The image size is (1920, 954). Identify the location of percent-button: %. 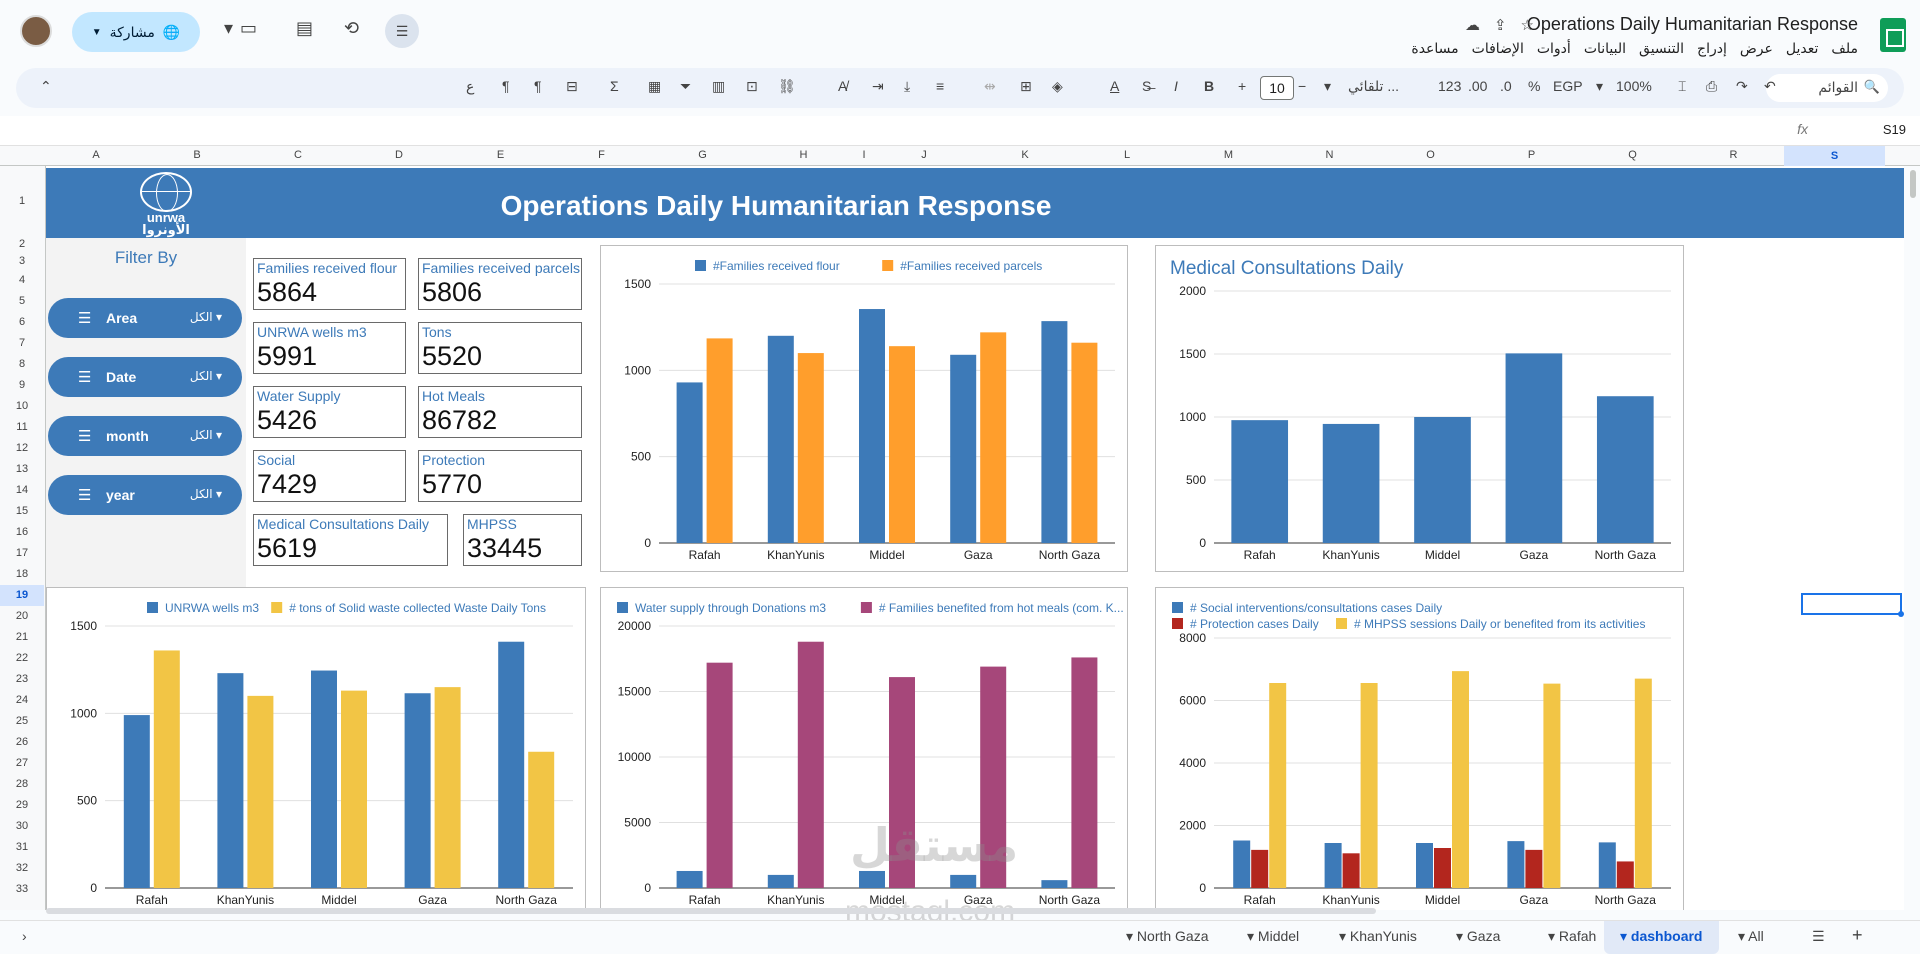
(1534, 86).